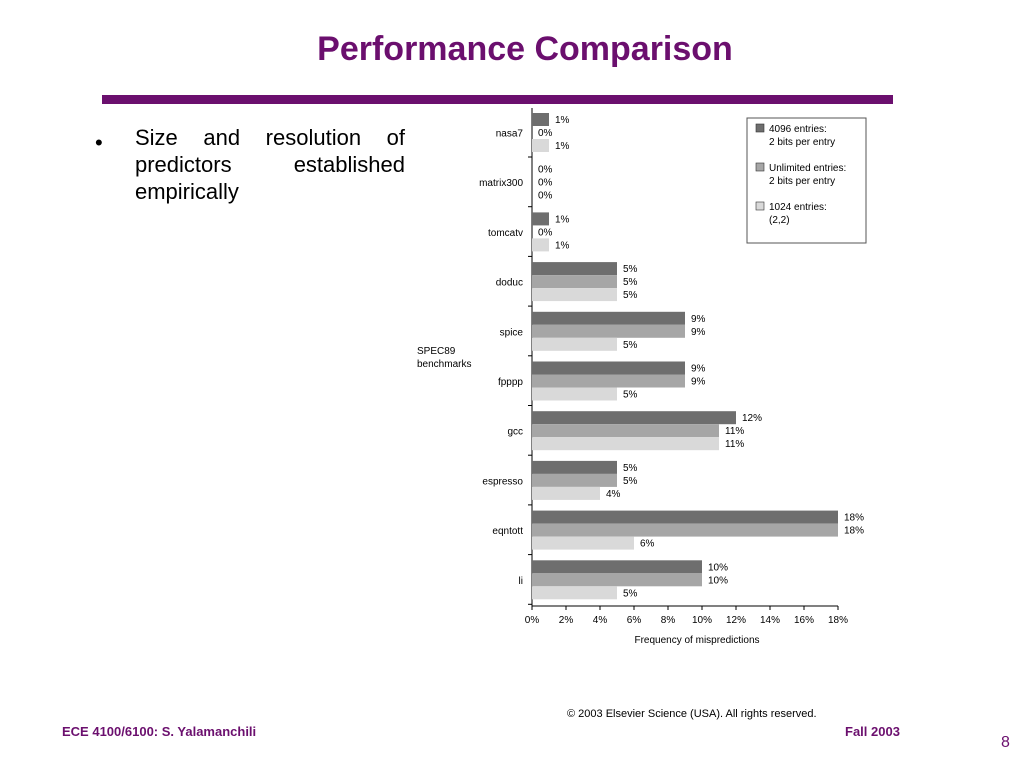 This screenshot has width=1024, height=768. I want to click on x-tick-label: 8%, so click(668, 620).